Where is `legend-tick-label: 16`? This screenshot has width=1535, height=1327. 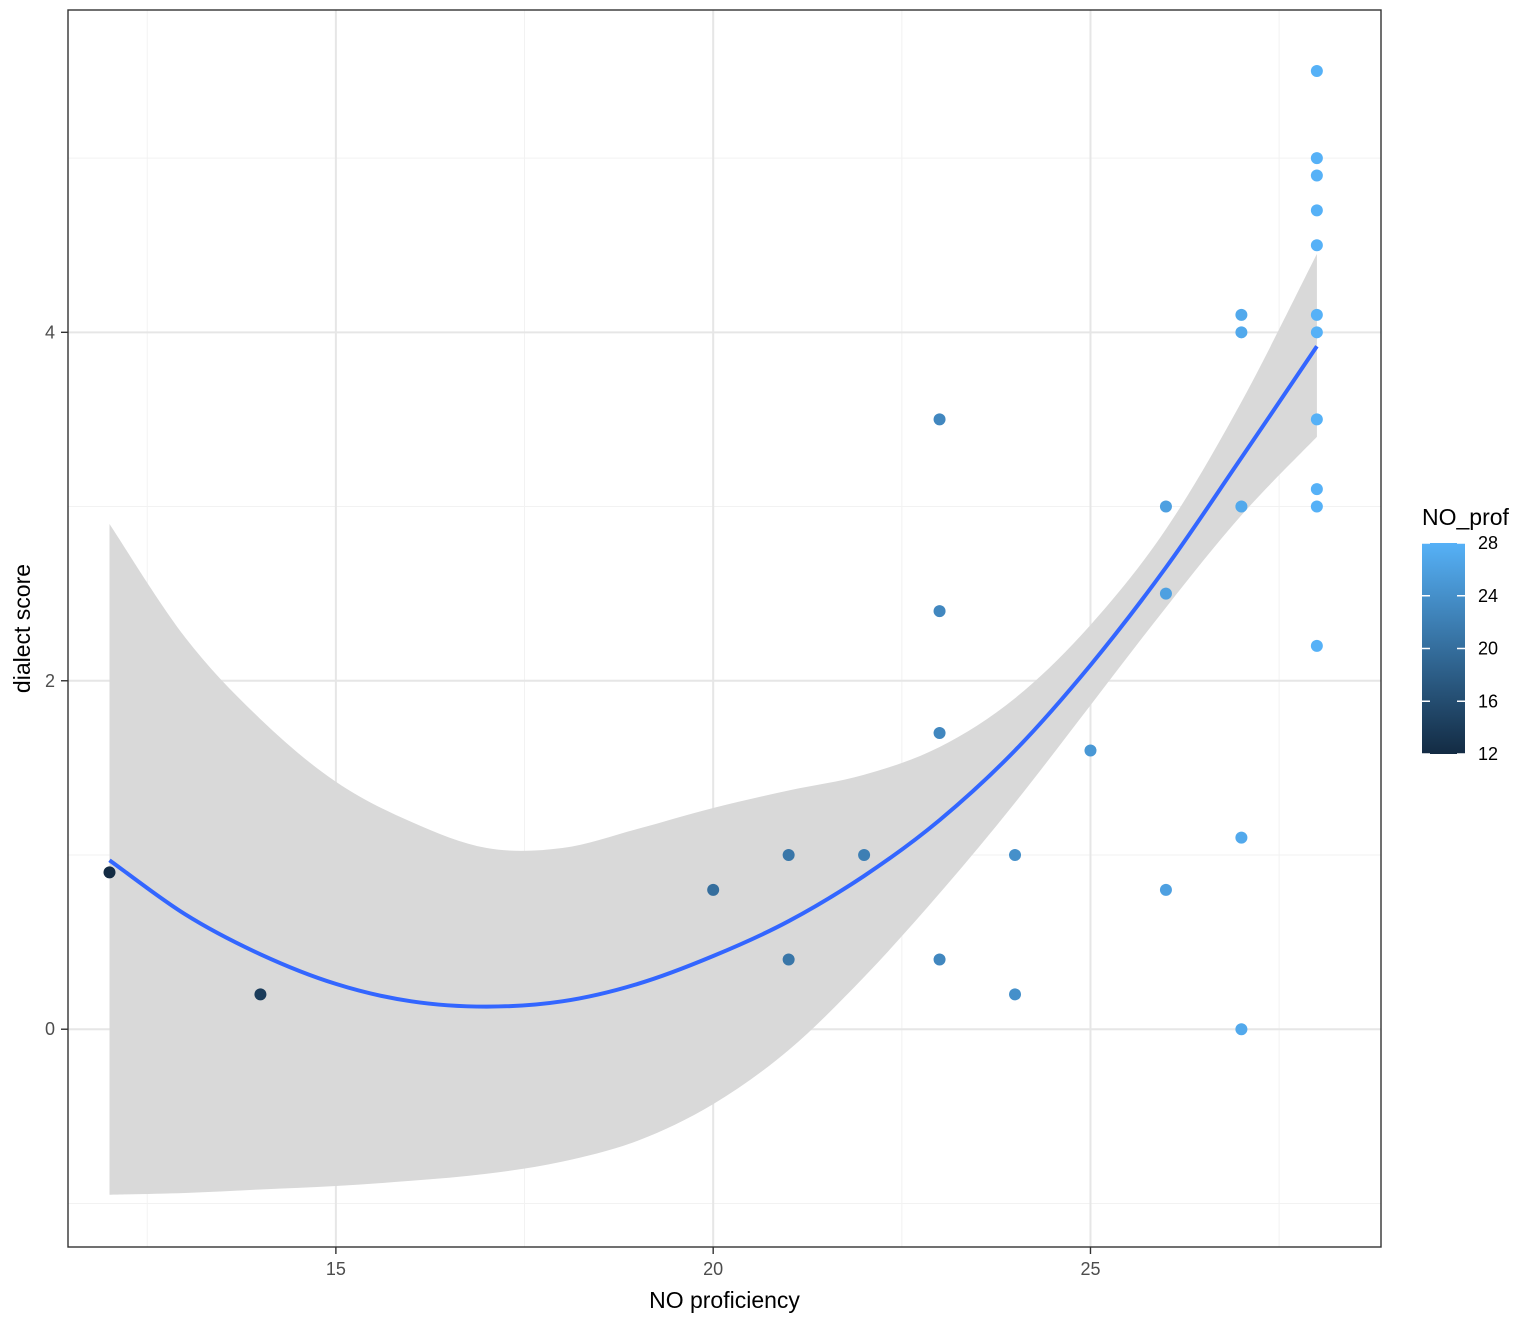
legend-tick-label: 16 is located at coordinates (1488, 701).